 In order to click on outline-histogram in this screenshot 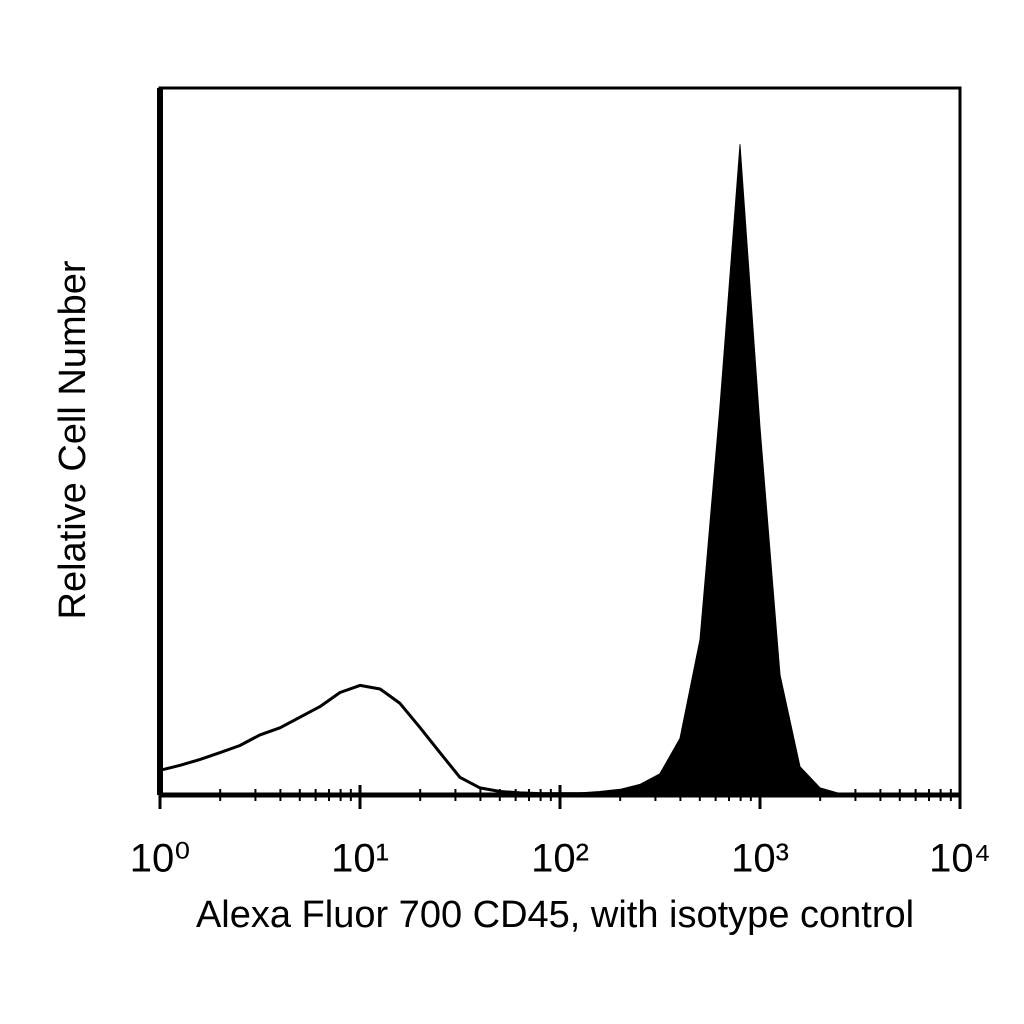, I will do `click(559, 740)`.